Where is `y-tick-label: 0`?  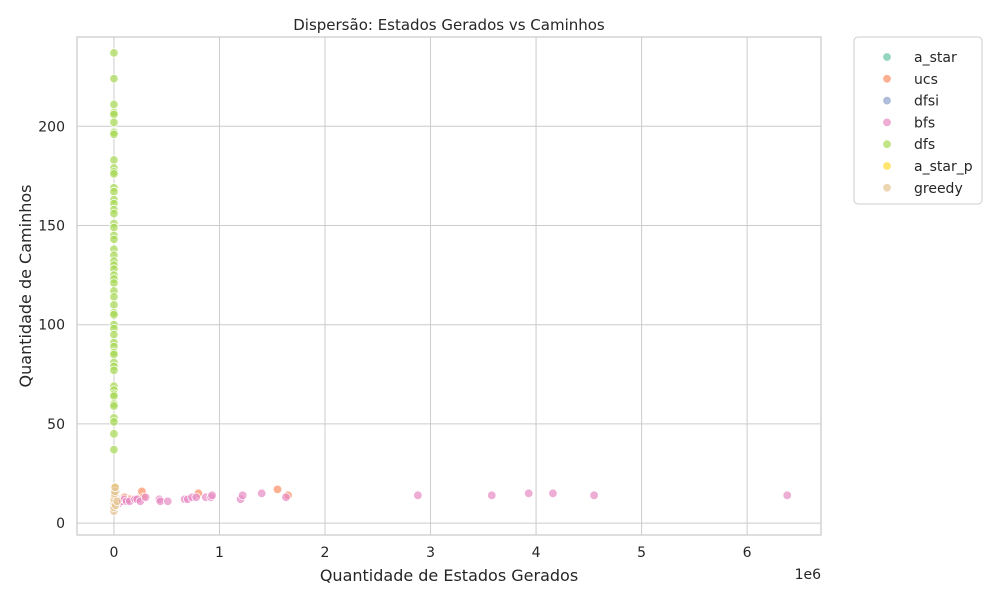
y-tick-label: 0 is located at coordinates (60, 524).